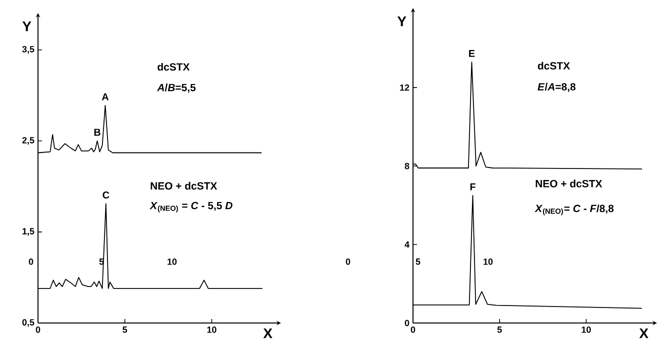 This screenshot has height=347, width=671. I want to click on annotation: X$_{(NEO)}$= C - F/8,8, so click(574, 210).